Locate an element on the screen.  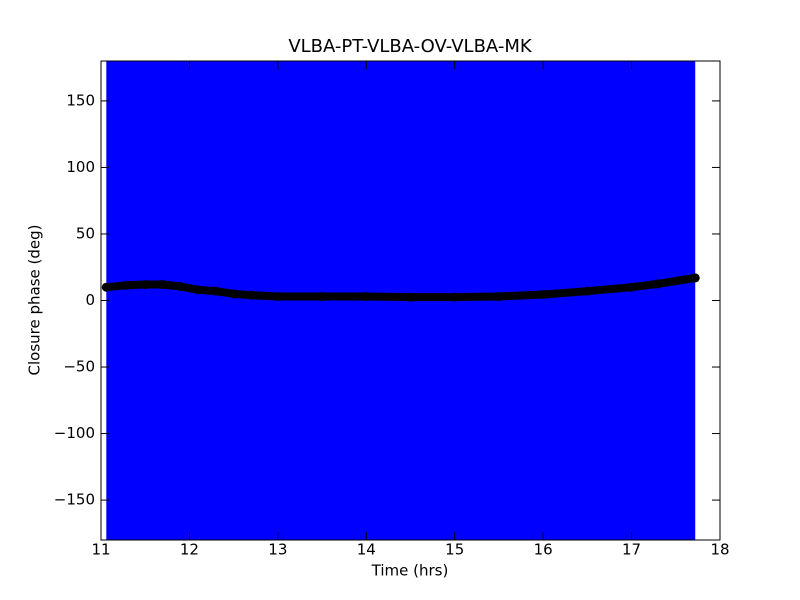
x-tick-label: 18 is located at coordinates (719, 550).